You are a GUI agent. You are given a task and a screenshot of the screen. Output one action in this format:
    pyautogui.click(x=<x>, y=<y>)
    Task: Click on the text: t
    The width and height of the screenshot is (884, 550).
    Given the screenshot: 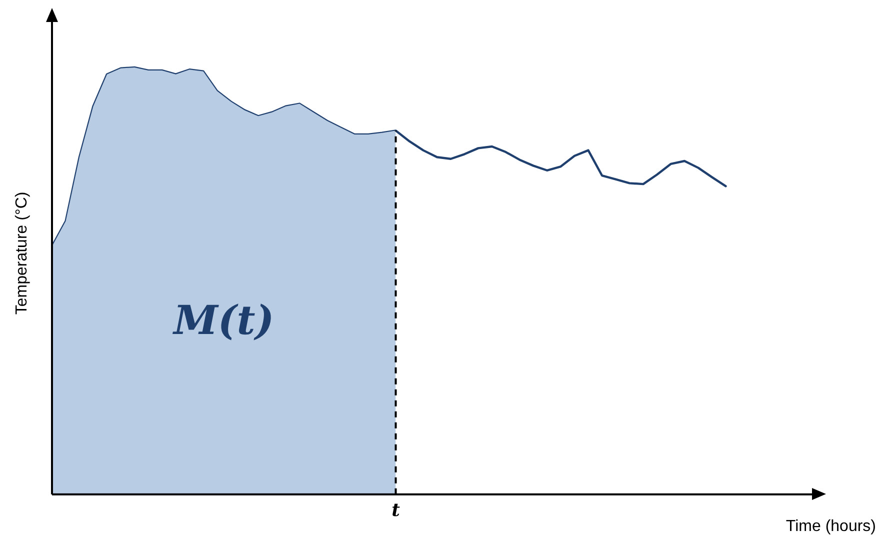 What is the action you would take?
    pyautogui.click(x=396, y=511)
    